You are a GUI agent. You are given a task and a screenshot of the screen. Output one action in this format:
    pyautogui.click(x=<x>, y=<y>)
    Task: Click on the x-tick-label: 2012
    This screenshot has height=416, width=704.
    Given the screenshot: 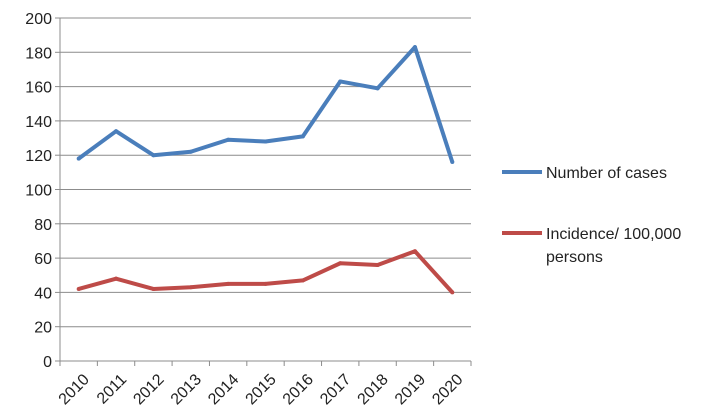 What is the action you would take?
    pyautogui.click(x=148, y=389)
    